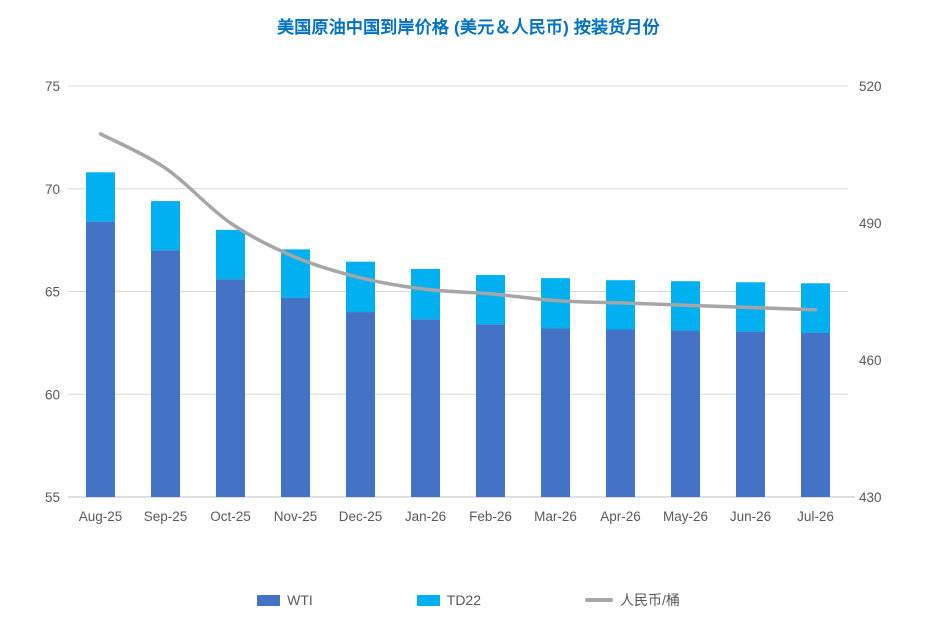  Describe the element at coordinates (620, 516) in the screenshot. I see `x-axis-label: Apr-26` at that location.